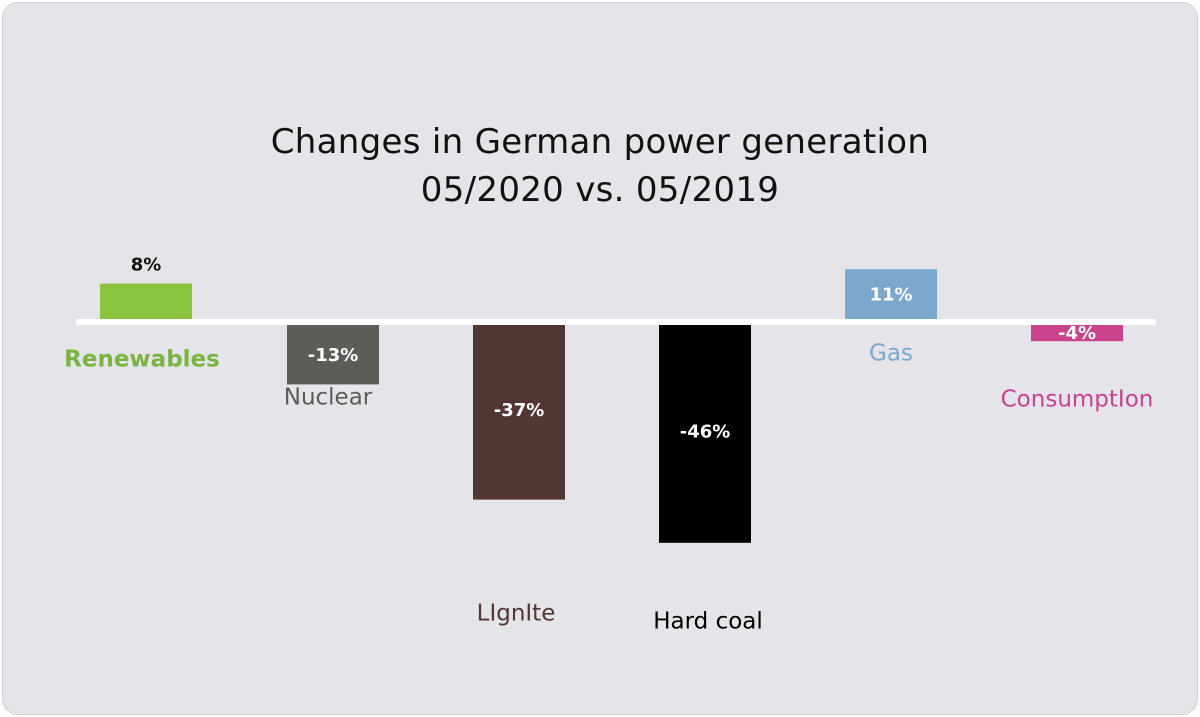 The height and width of the screenshot is (717, 1200). Describe the element at coordinates (600, 190) in the screenshot. I see `chart-subtitle: 05/2020 vs. 05/2019` at that location.